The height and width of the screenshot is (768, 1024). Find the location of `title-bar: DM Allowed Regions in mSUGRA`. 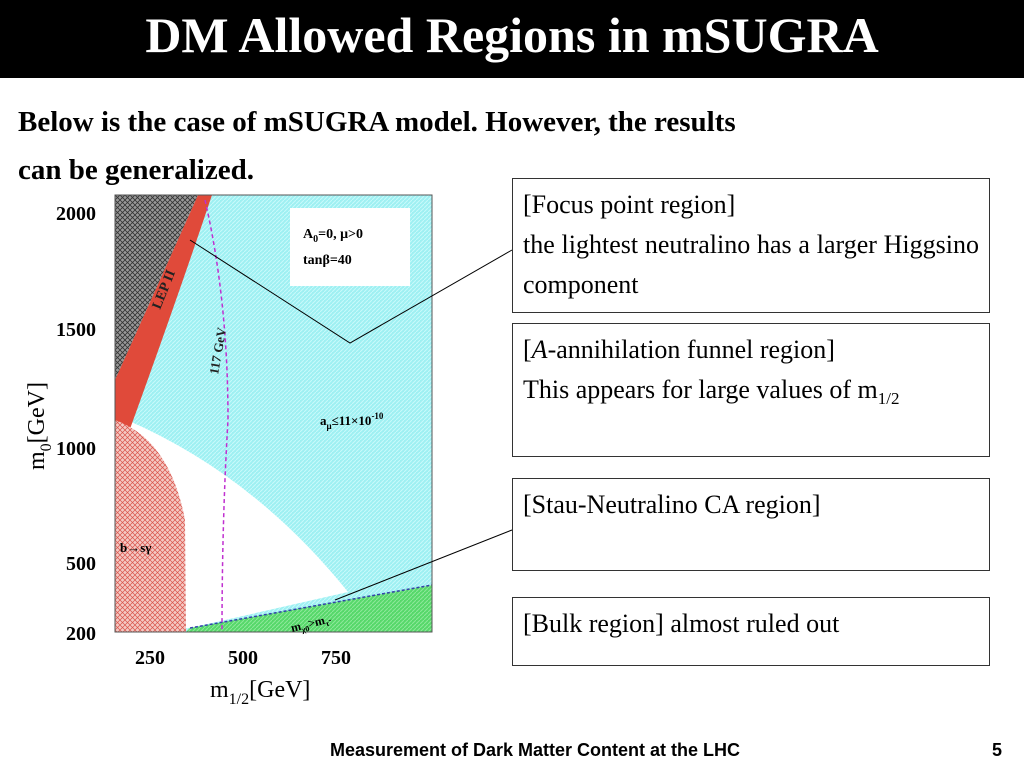

title-bar: DM Allowed Regions in mSUGRA is located at coordinates (512, 39).